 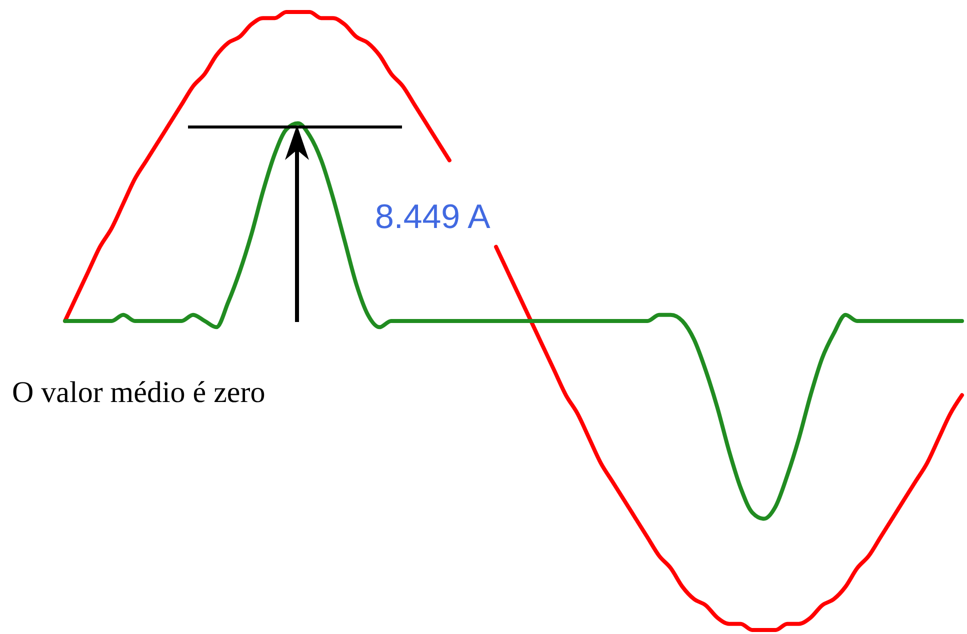 I want to click on annotation: 8.449 A, so click(x=433, y=217).